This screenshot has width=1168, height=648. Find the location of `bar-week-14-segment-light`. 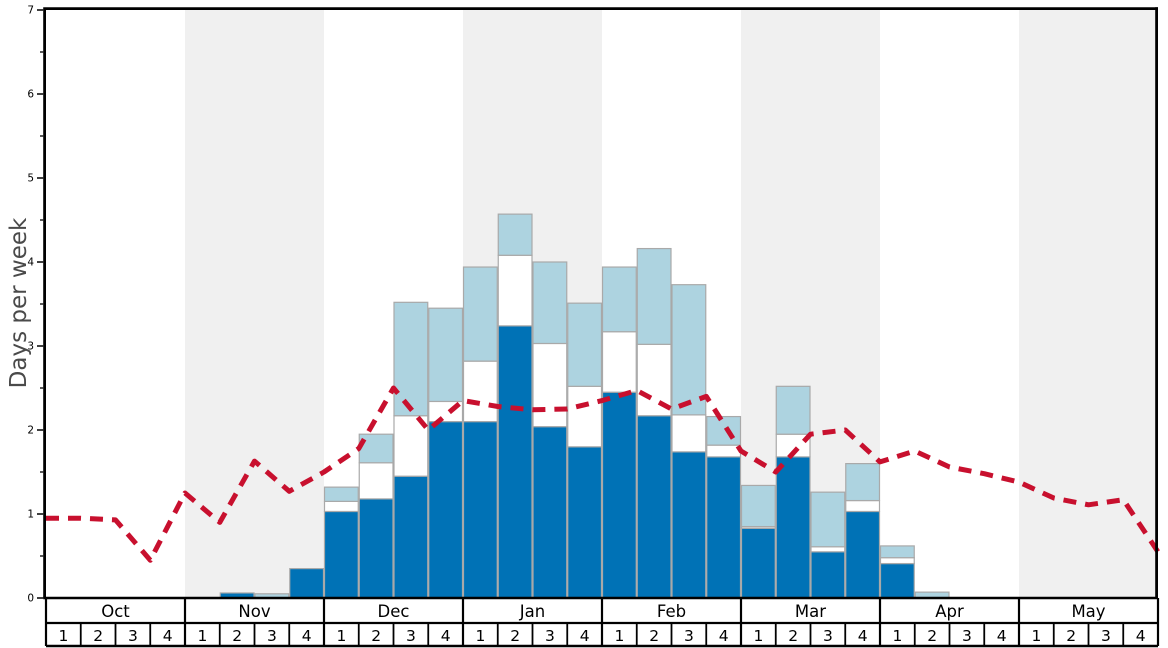

bar-week-14-segment-light is located at coordinates (550, 303).